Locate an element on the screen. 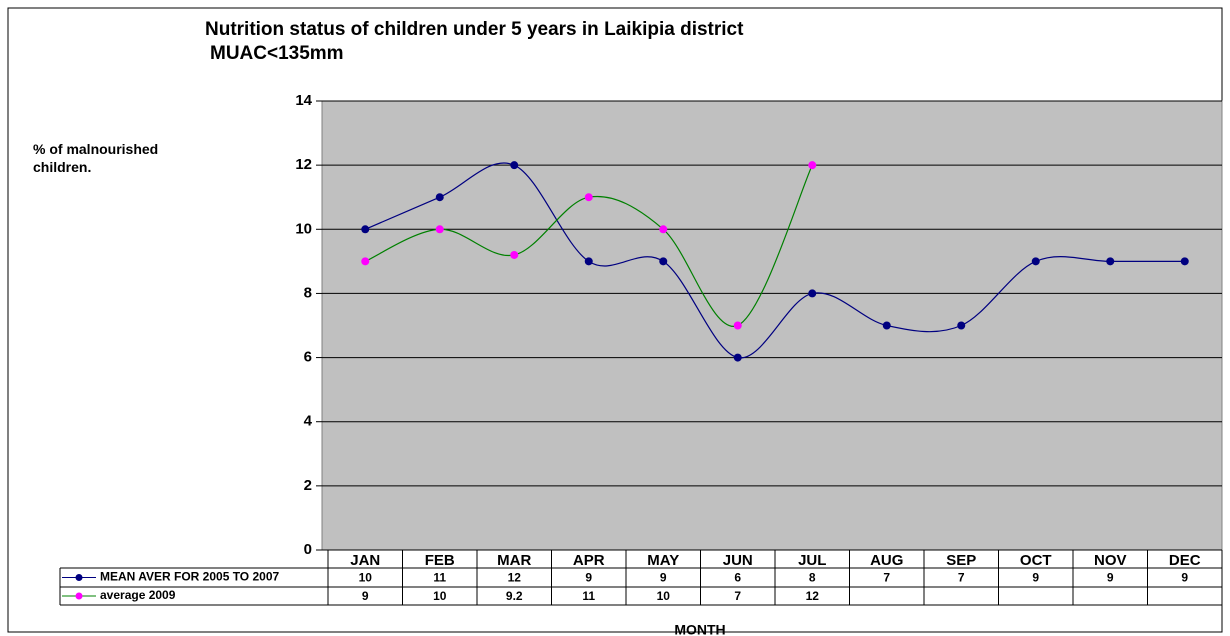 The image size is (1230, 636). chart-subtitle: MUAC<135mm is located at coordinates (277, 53).